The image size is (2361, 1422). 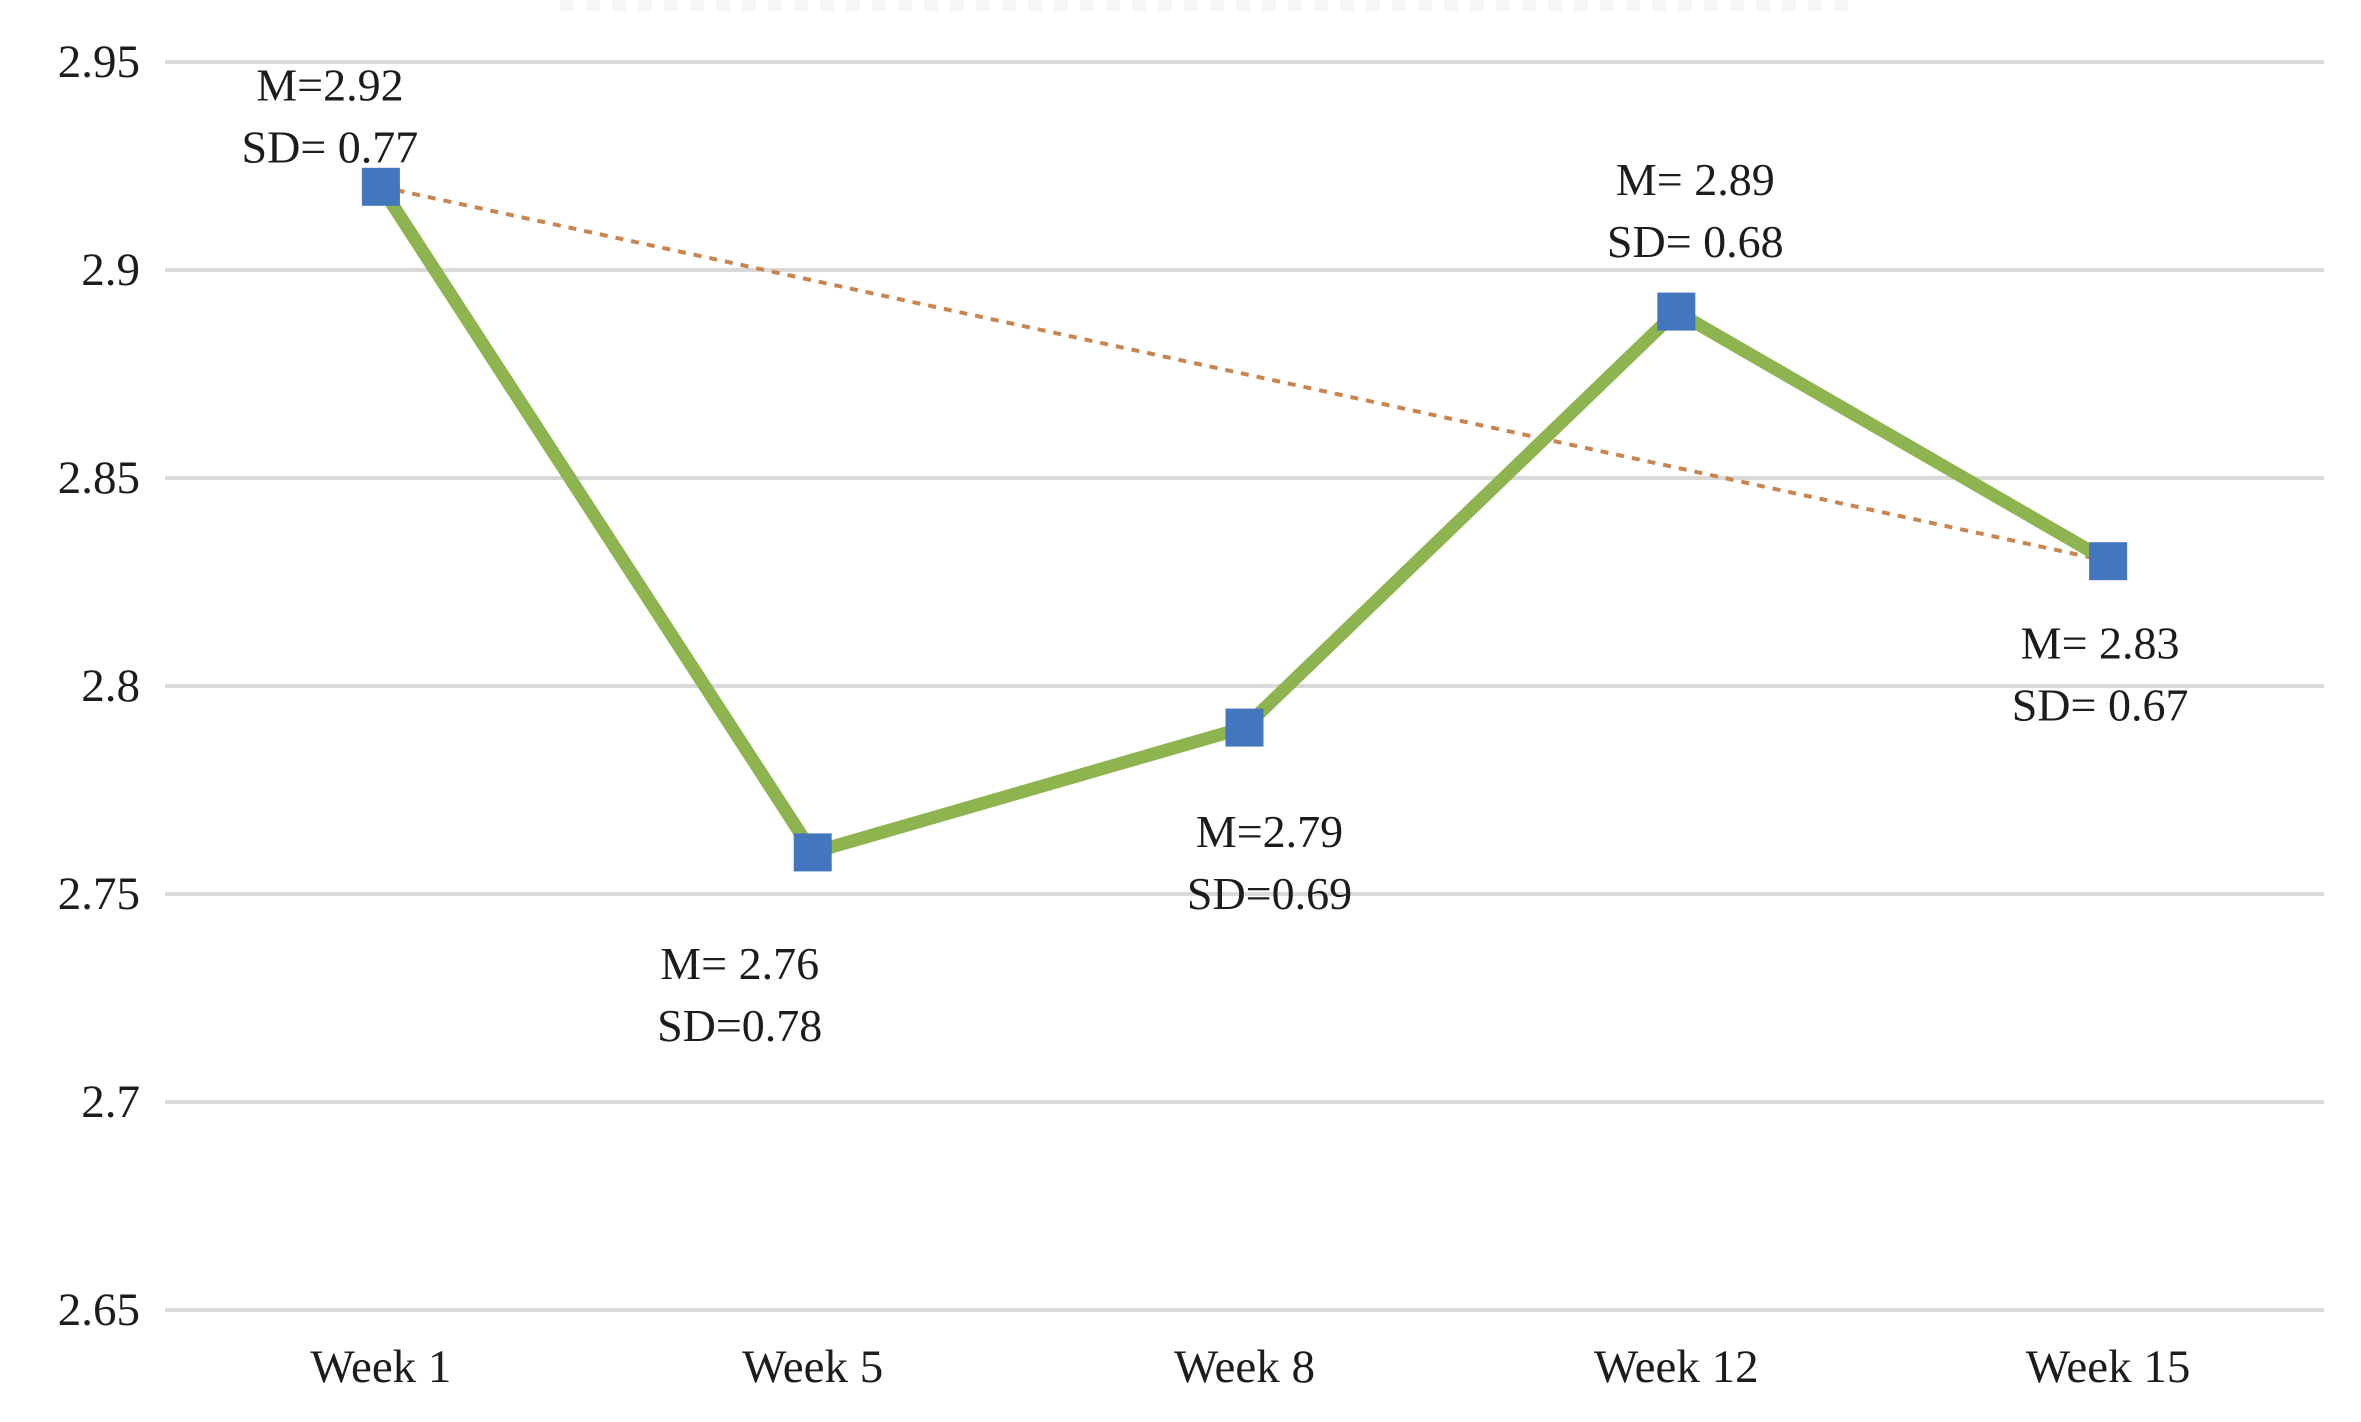 I want to click on point-label-sd: SD=0.69, so click(x=1269, y=893).